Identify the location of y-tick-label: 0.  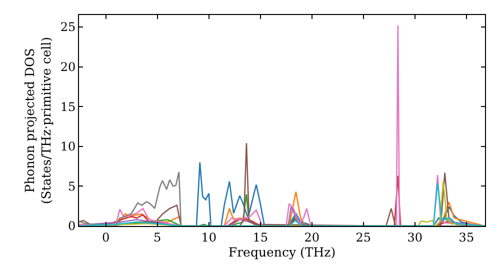
(72, 226).